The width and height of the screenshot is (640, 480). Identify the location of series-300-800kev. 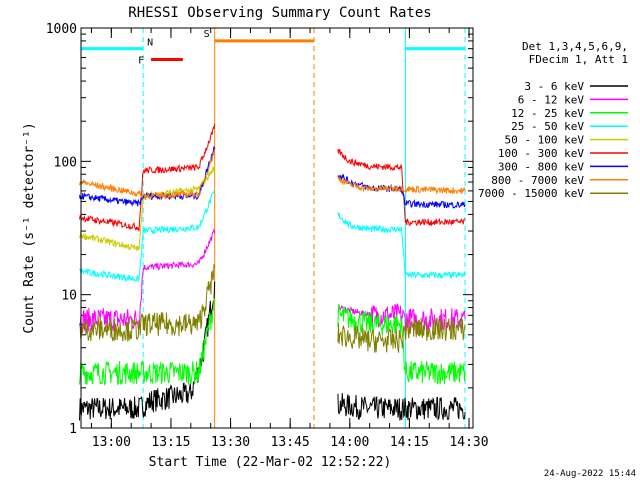
(272, 177).